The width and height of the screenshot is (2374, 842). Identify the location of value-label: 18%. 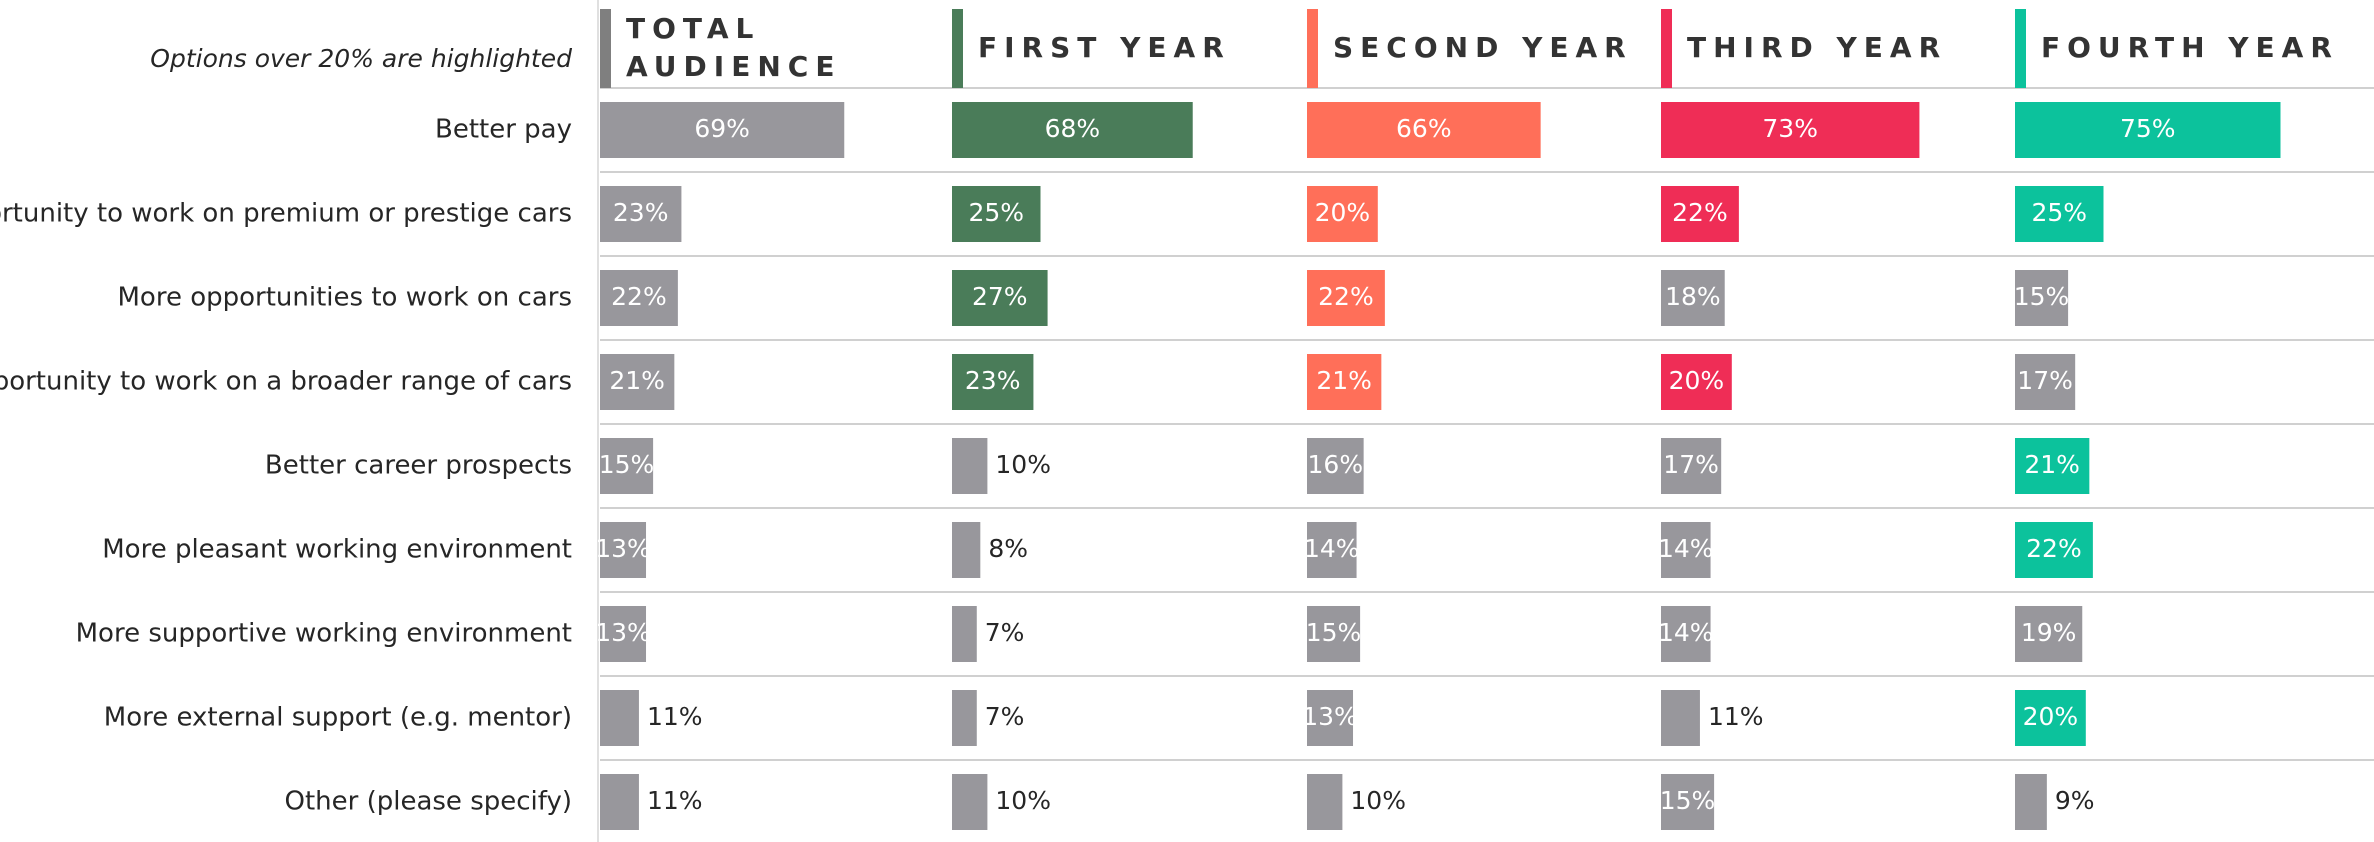
(1693, 296).